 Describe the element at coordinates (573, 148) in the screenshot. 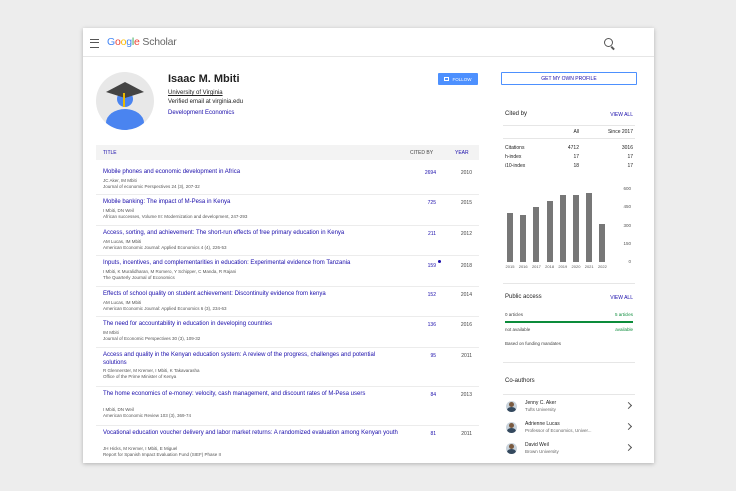

I see `stat-all: 4712` at that location.